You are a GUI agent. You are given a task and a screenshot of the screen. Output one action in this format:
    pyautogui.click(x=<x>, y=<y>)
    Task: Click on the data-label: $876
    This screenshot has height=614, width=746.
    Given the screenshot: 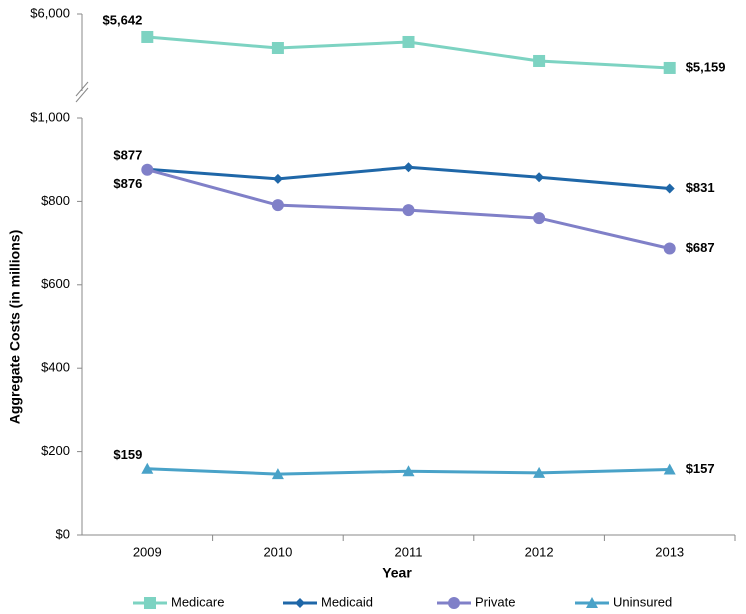 What is the action you would take?
    pyautogui.click(x=127, y=183)
    